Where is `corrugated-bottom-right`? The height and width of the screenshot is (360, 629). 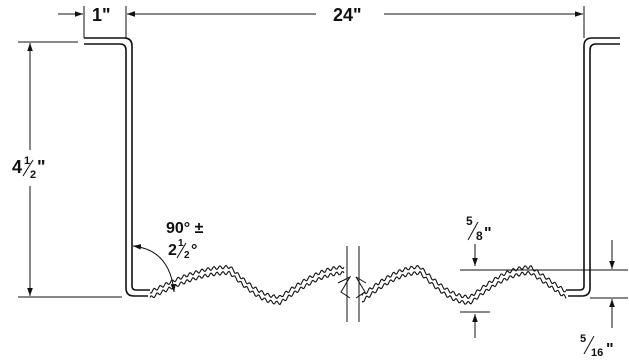 corrugated-bottom-right is located at coordinates (464, 284).